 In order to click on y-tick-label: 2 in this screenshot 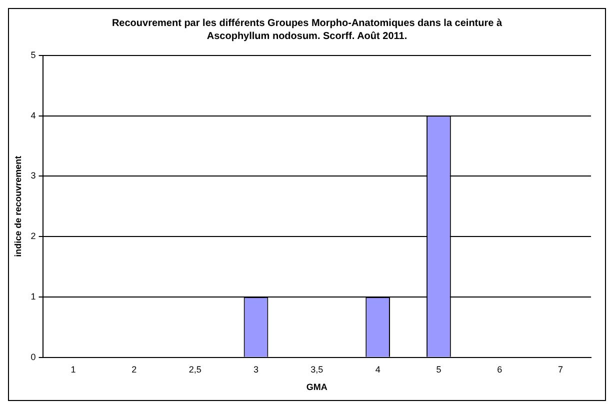, I will do `click(33, 236)`.